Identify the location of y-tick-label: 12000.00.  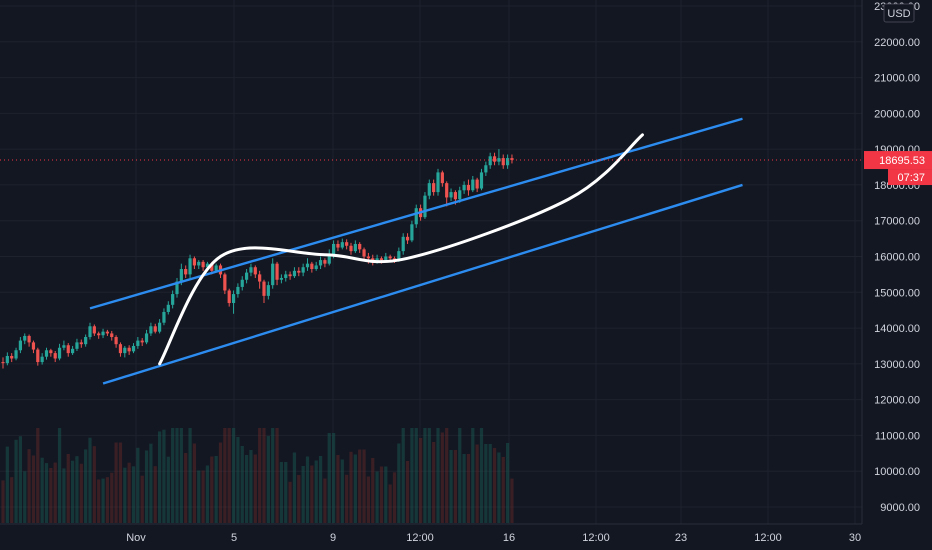
(897, 401).